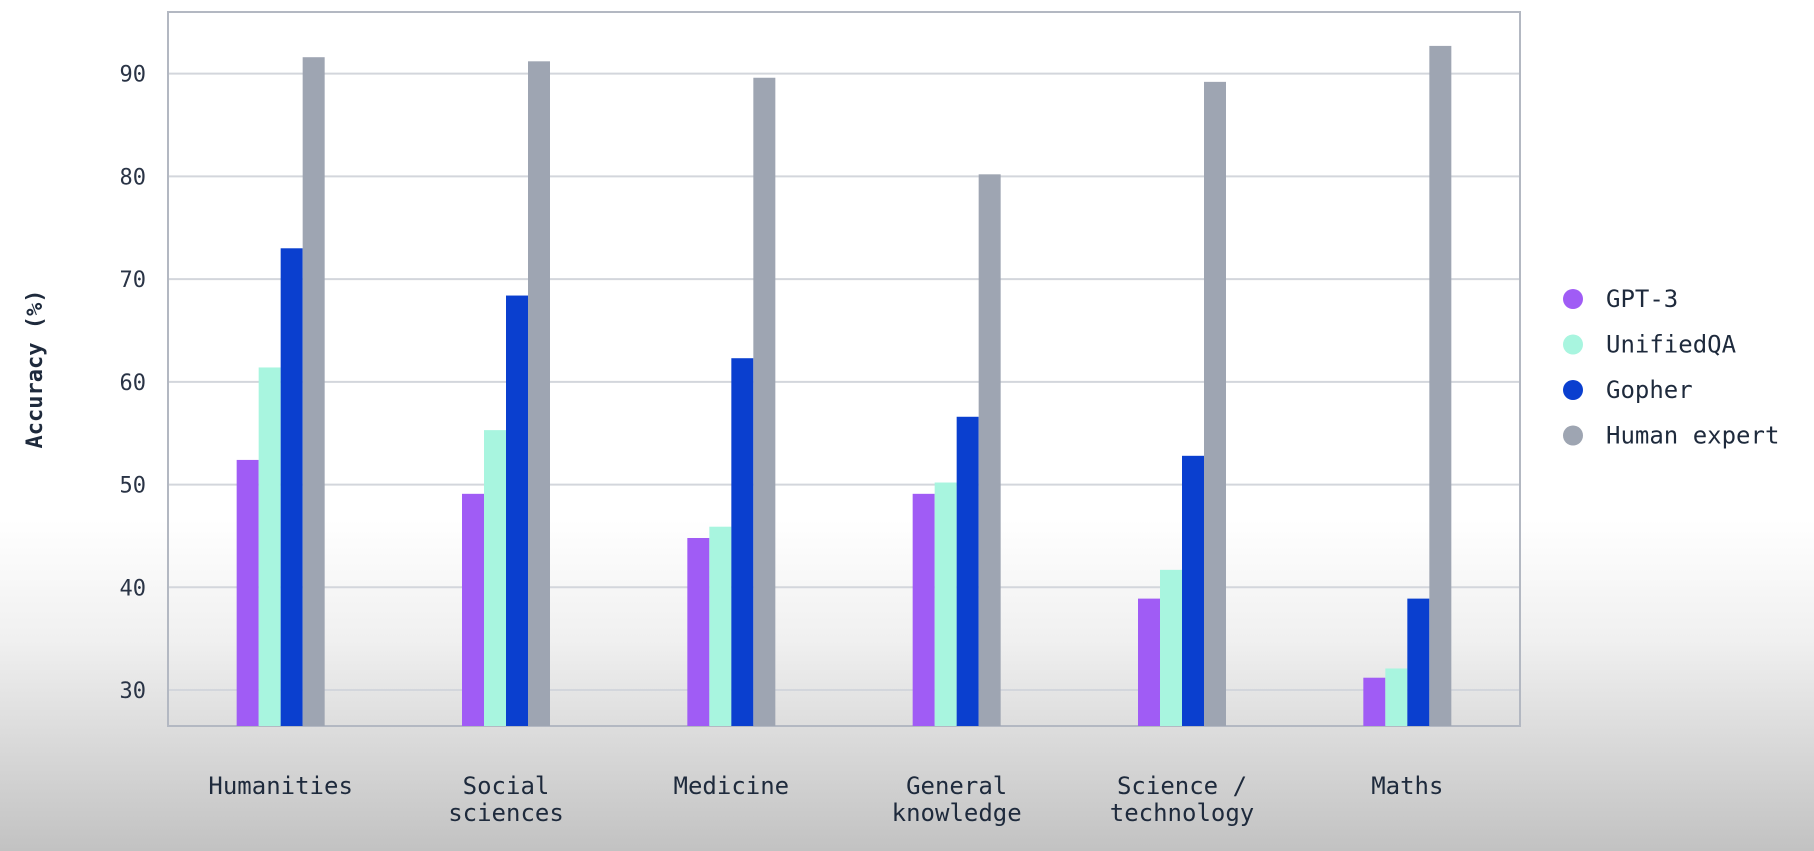  I want to click on x-tick-label: Social sciences, so click(506, 799).